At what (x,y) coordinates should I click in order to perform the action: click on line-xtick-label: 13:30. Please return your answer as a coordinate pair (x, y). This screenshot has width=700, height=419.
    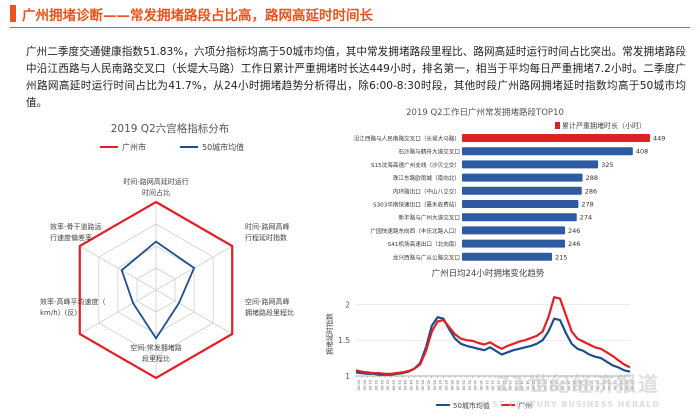
    Looking at the image, I should click on (516, 385).